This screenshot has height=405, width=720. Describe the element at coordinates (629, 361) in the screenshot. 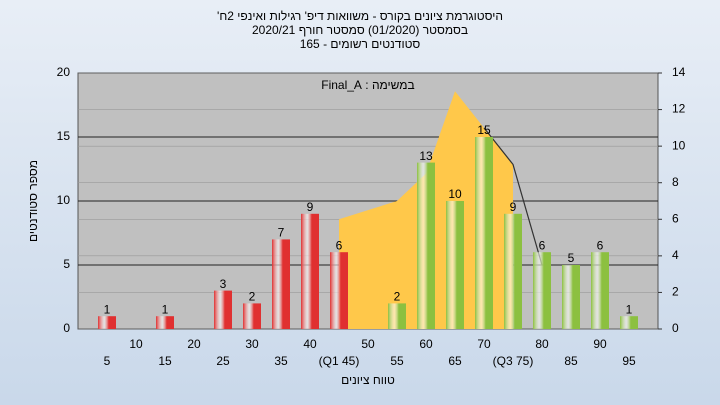

I see `x-tick-label: 95` at that location.